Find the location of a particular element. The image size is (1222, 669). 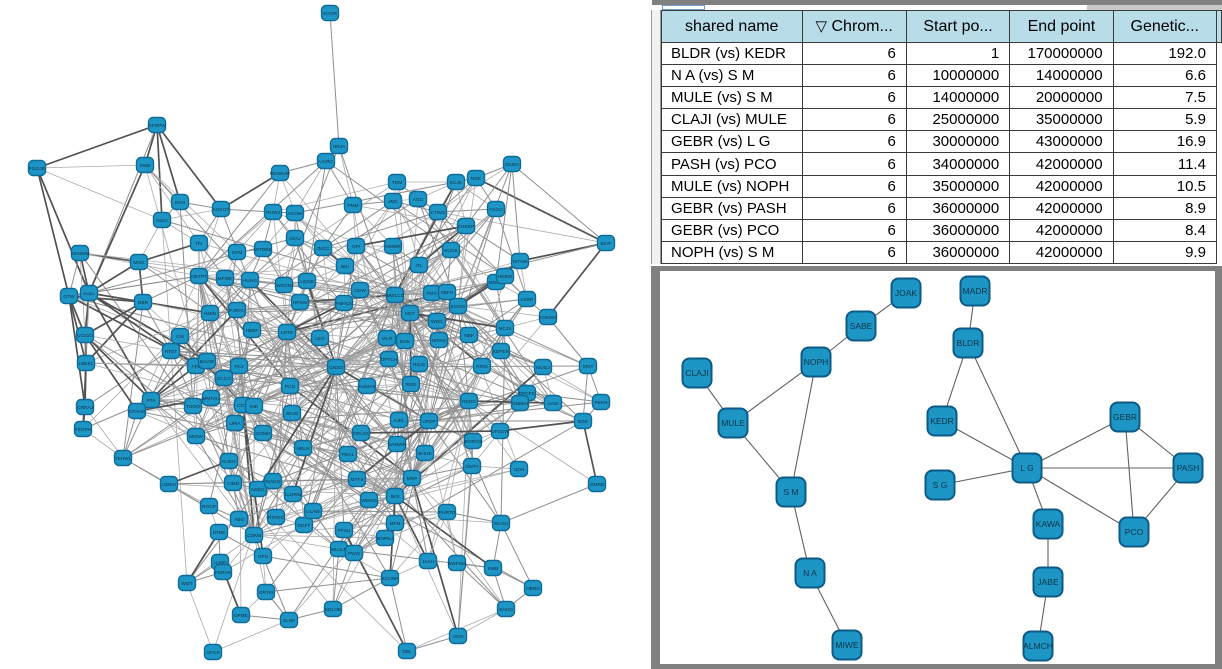

svg-text: CPAHD is located at coordinates (137, 412).